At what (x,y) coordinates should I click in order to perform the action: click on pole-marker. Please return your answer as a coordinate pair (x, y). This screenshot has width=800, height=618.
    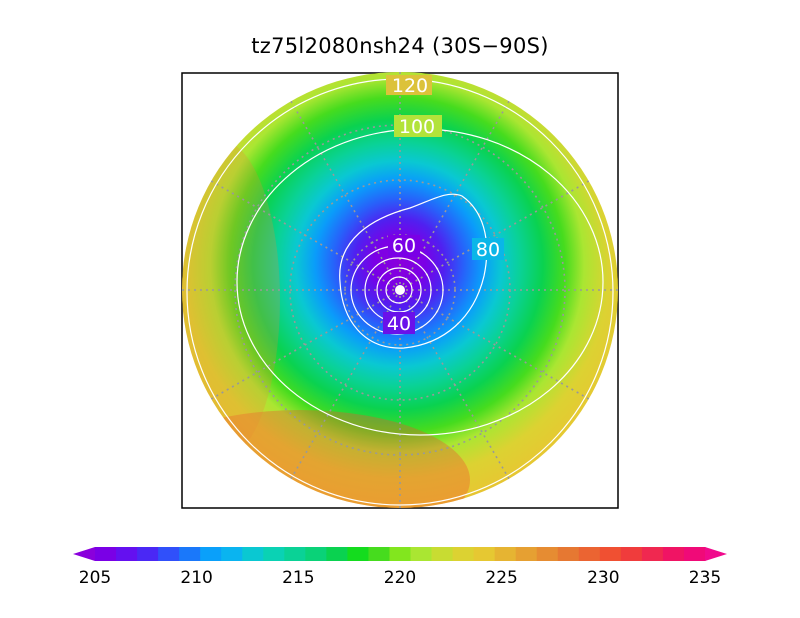
    Looking at the image, I should click on (400, 290).